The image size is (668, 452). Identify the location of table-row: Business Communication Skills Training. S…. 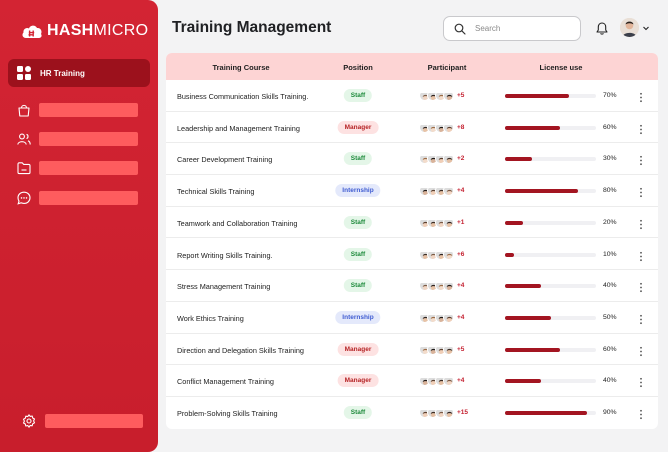
(412, 96).